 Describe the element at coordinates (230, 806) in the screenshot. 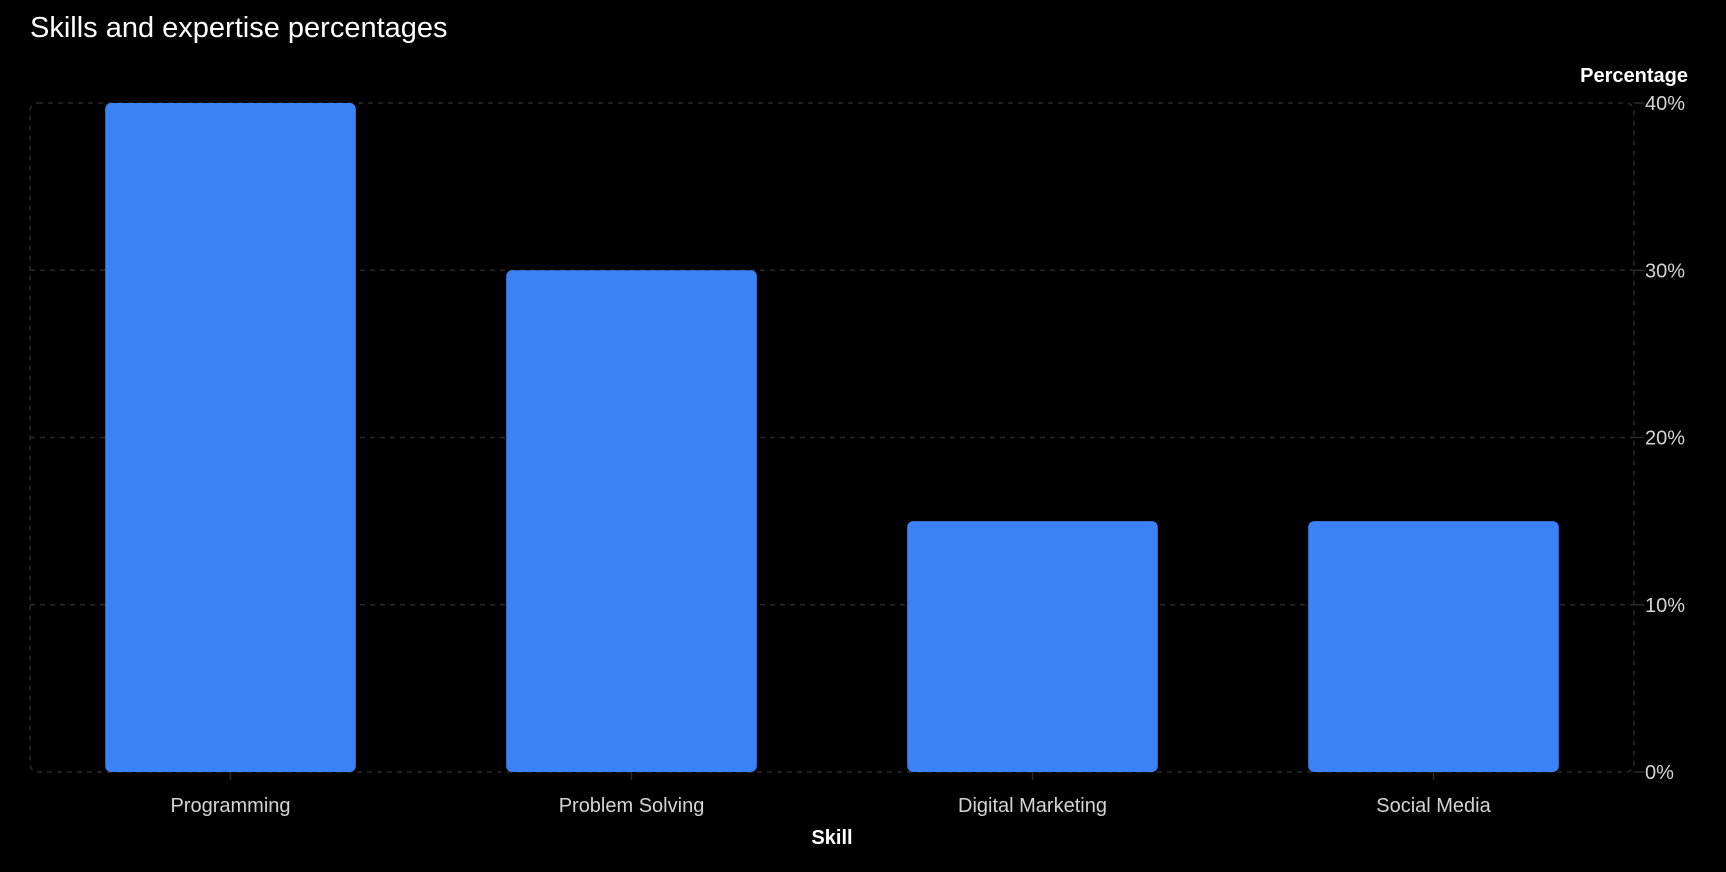

I see `x-tick-label: Programming` at that location.